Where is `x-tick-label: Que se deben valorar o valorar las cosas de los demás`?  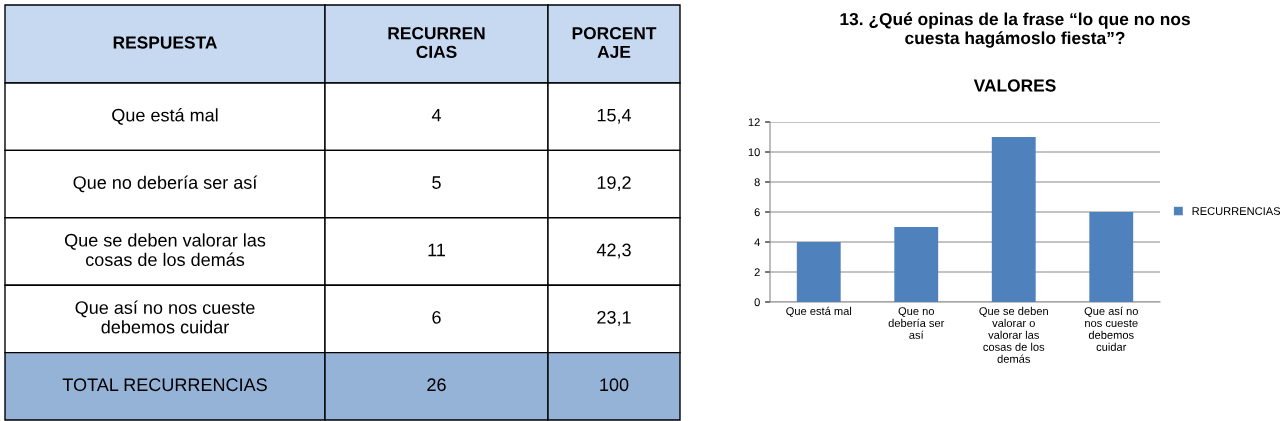 x-tick-label: Que se deben valorar o valorar las cosas de los demás is located at coordinates (1013, 334).